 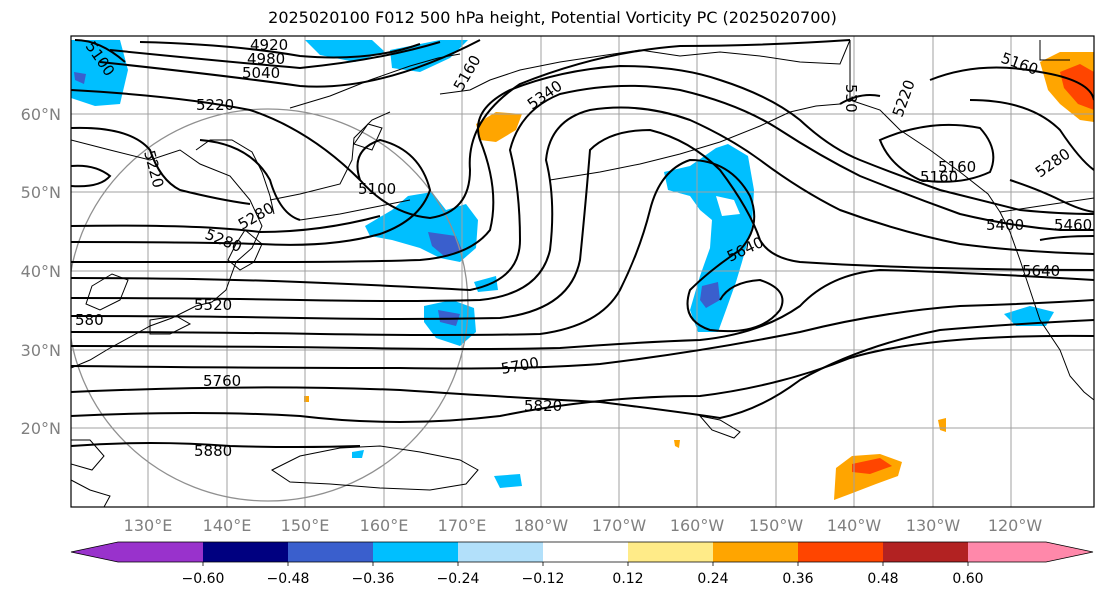 What do you see at coordinates (1073, 225) in the screenshot?
I see `contour-label: 5460` at bounding box center [1073, 225].